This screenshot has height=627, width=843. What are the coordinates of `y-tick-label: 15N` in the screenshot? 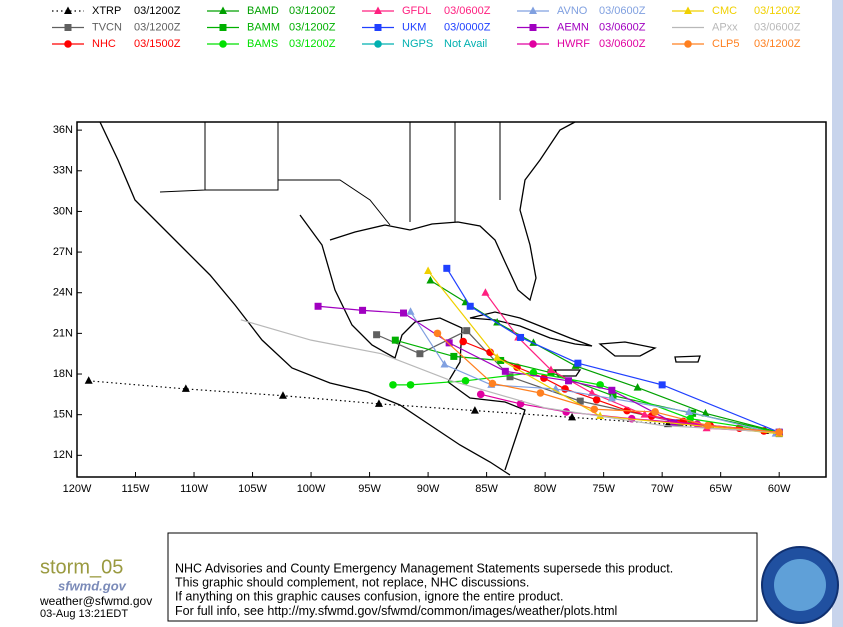 It's located at (63, 415).